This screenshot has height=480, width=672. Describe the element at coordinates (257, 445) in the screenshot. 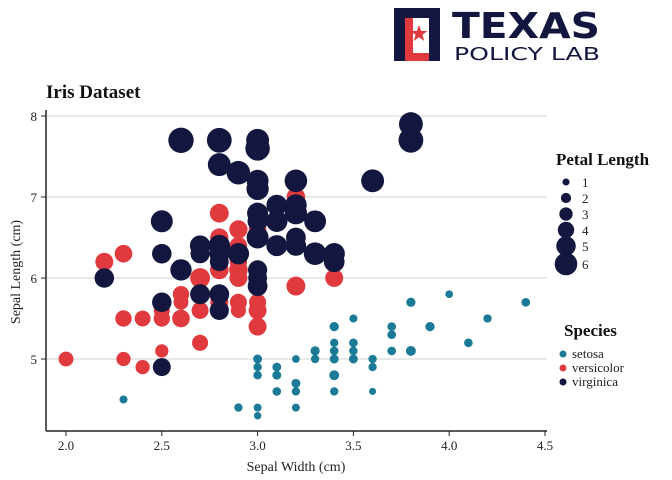

I see `x-tick-label: 3.0` at that location.